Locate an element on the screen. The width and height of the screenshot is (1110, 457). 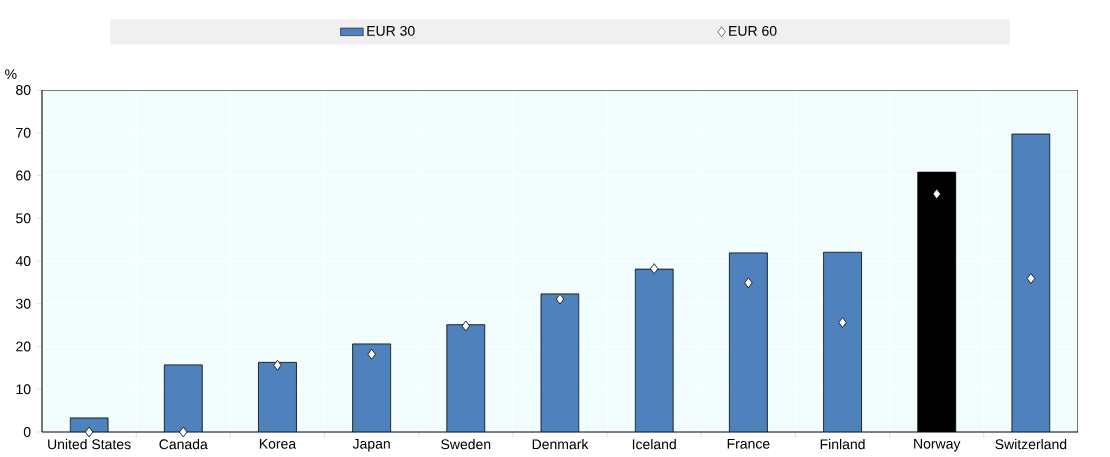
x-tick-label: Canada is located at coordinates (183, 444).